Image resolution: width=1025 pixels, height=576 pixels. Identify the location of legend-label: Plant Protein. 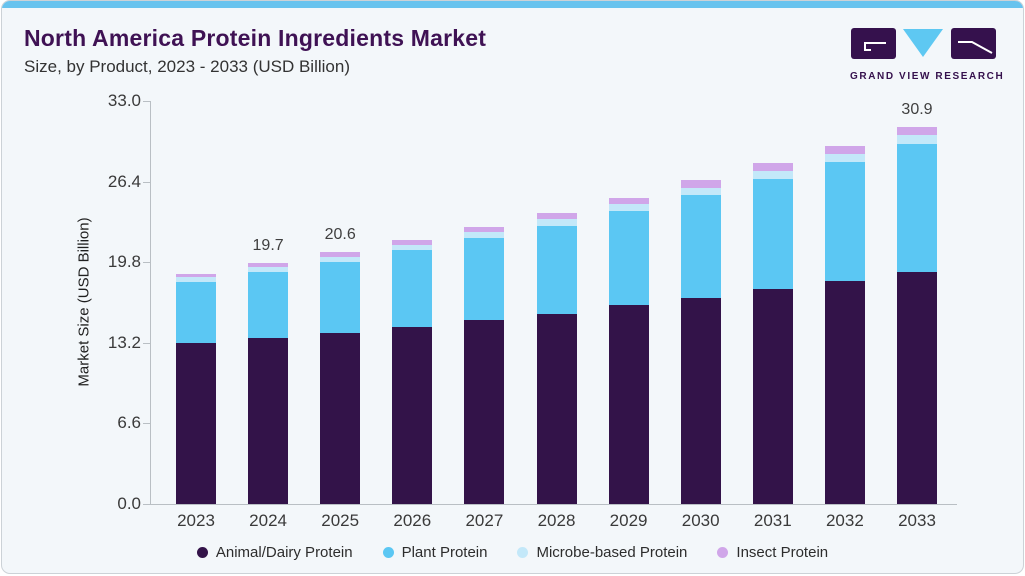
(444, 552).